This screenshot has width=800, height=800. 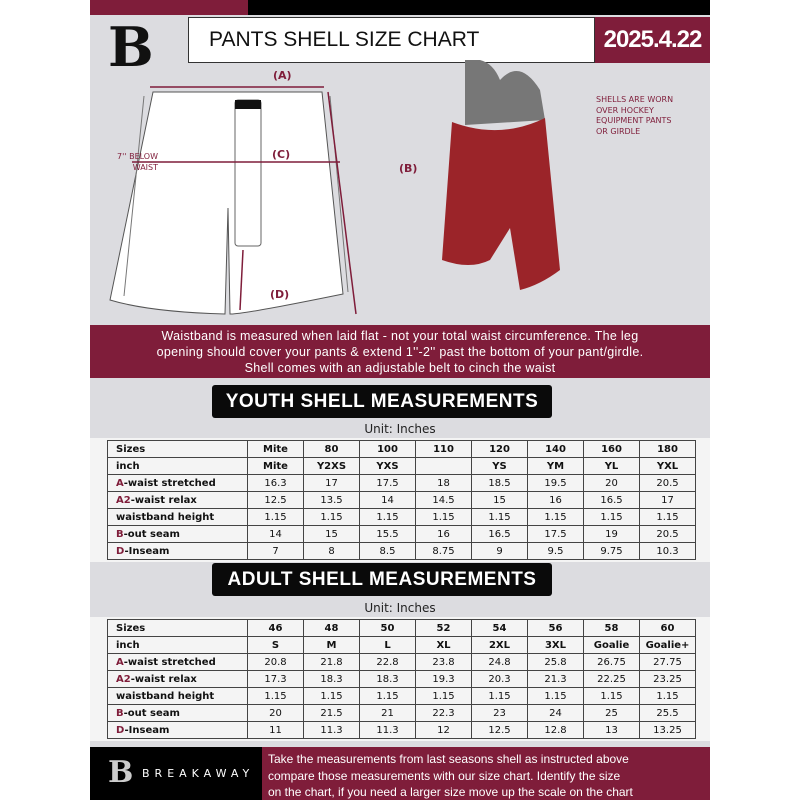 I want to click on table-cell: Goalie, so click(x=611, y=645).